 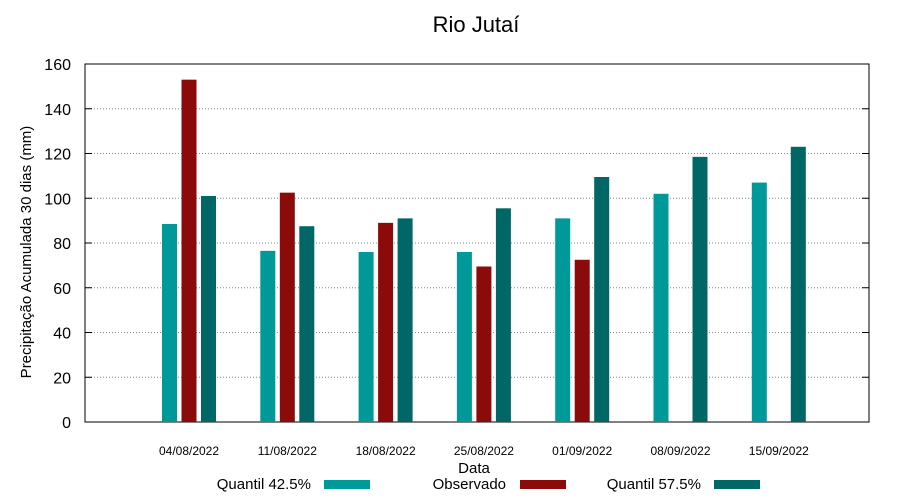 I want to click on bar-quantil-42-5--1, so click(x=268, y=336).